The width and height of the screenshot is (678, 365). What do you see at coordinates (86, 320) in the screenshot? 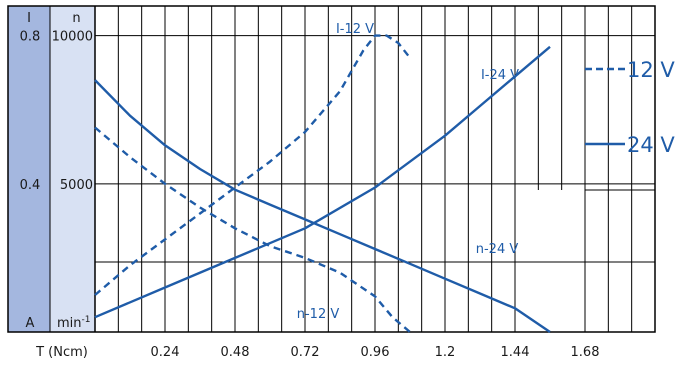
I see `axis-n-unit-exp: -1` at bounding box center [86, 320].